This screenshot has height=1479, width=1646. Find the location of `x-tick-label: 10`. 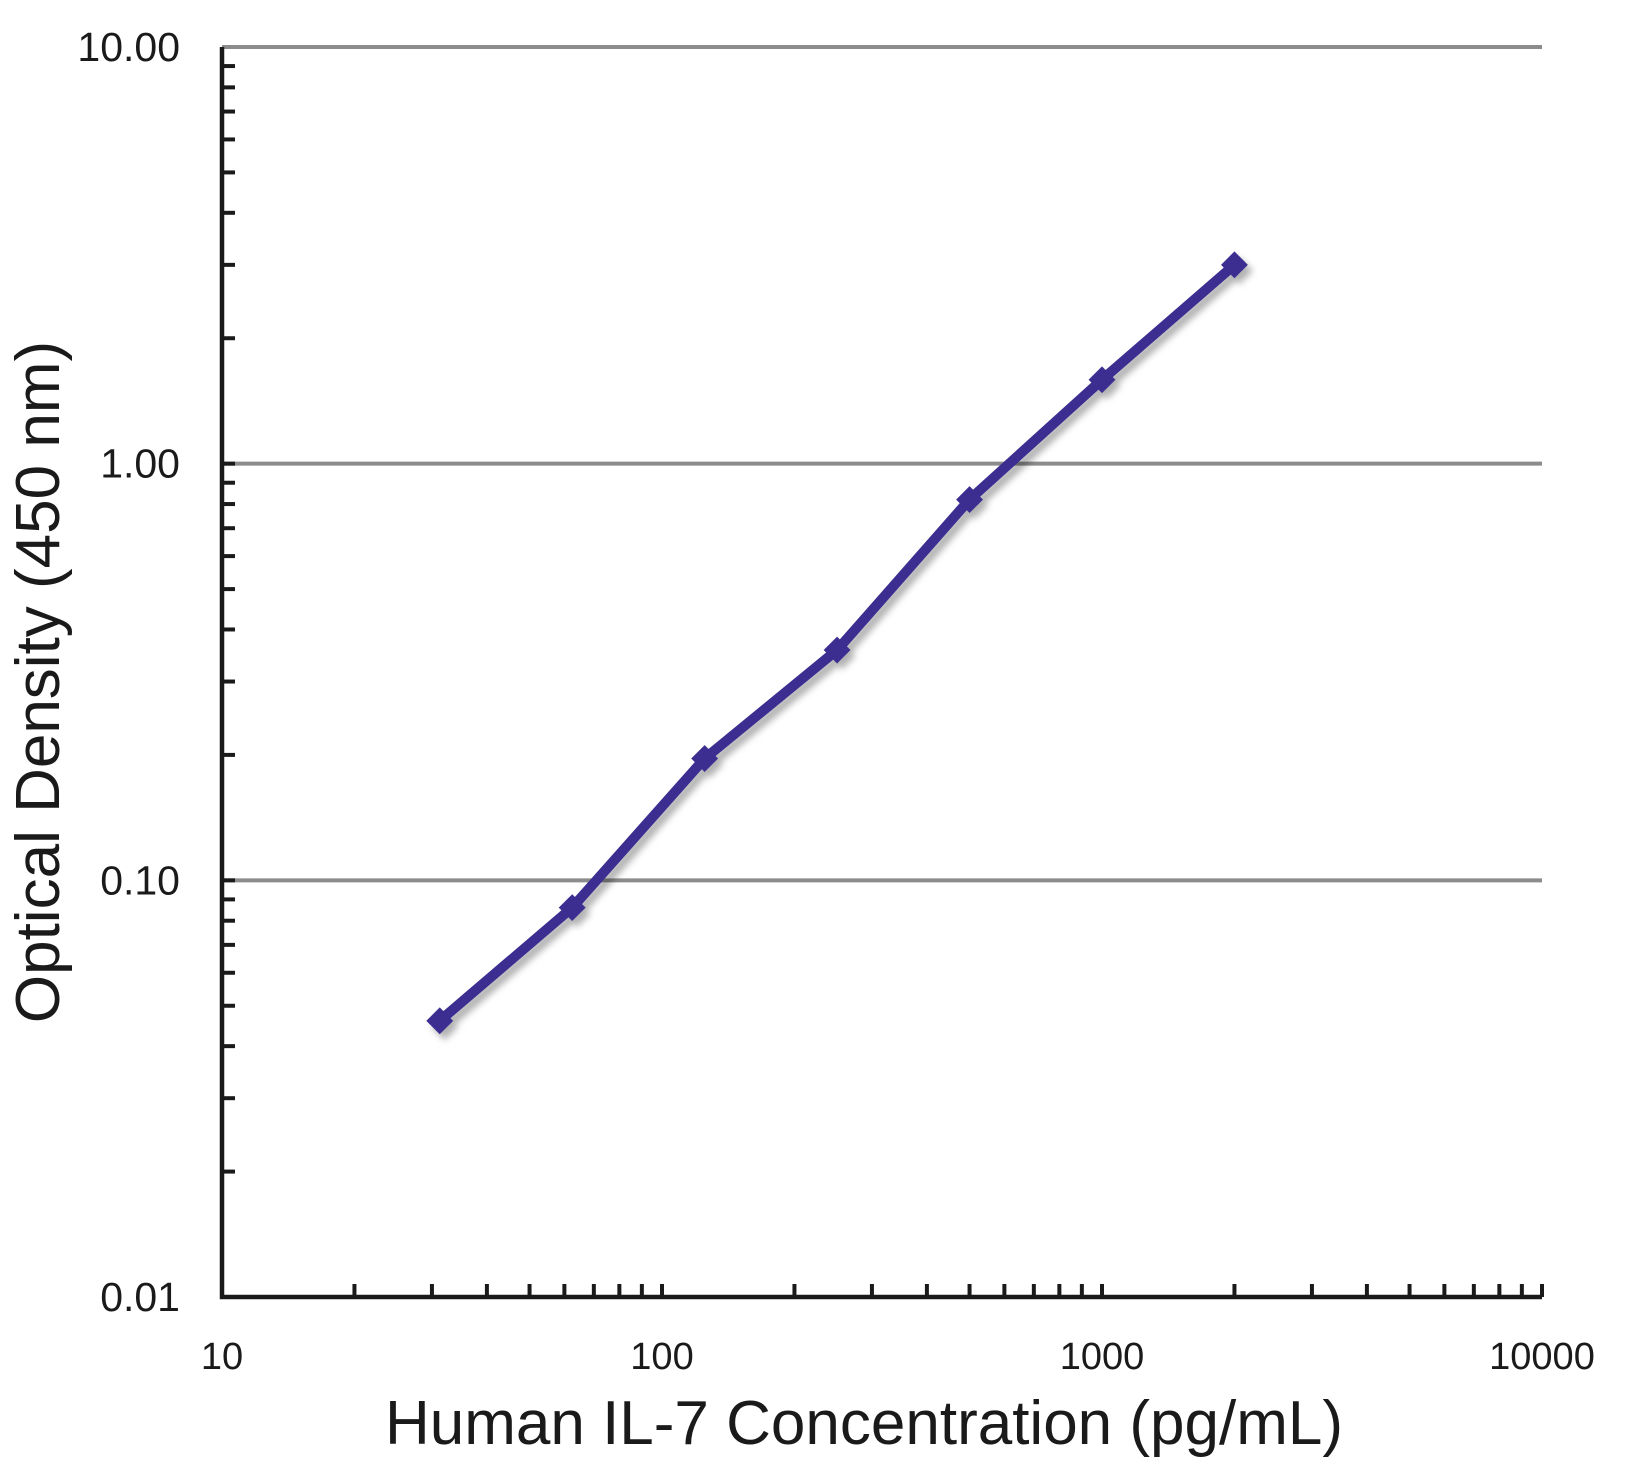

x-tick-label: 10 is located at coordinates (222, 1357).